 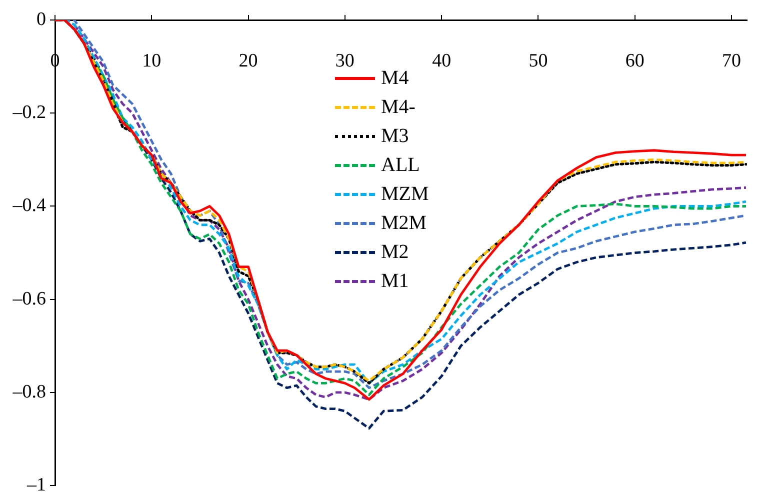 I want to click on x-tick-label: 20, so click(x=248, y=61).